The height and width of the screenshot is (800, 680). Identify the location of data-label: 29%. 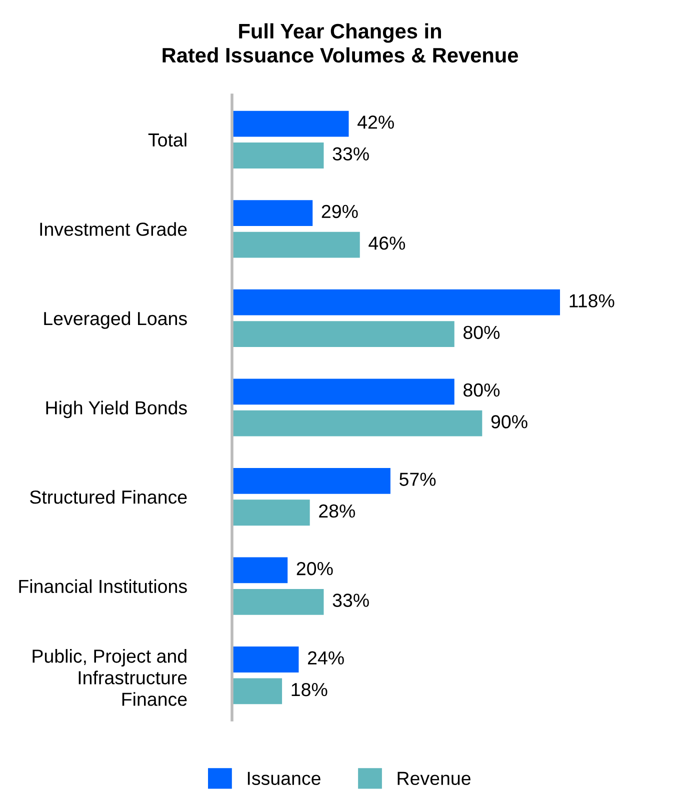
(340, 211).